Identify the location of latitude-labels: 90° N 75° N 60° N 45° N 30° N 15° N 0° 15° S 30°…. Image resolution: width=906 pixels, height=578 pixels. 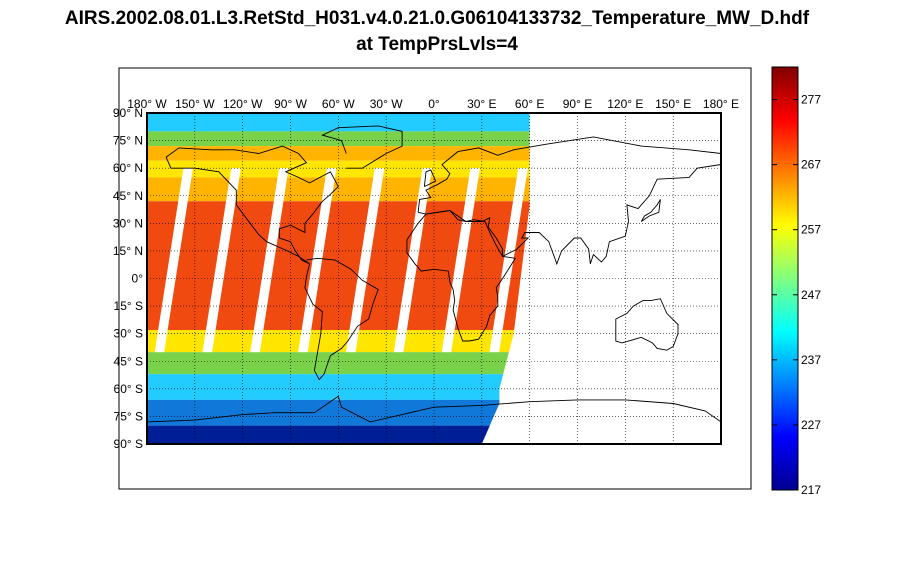
(128, 278).